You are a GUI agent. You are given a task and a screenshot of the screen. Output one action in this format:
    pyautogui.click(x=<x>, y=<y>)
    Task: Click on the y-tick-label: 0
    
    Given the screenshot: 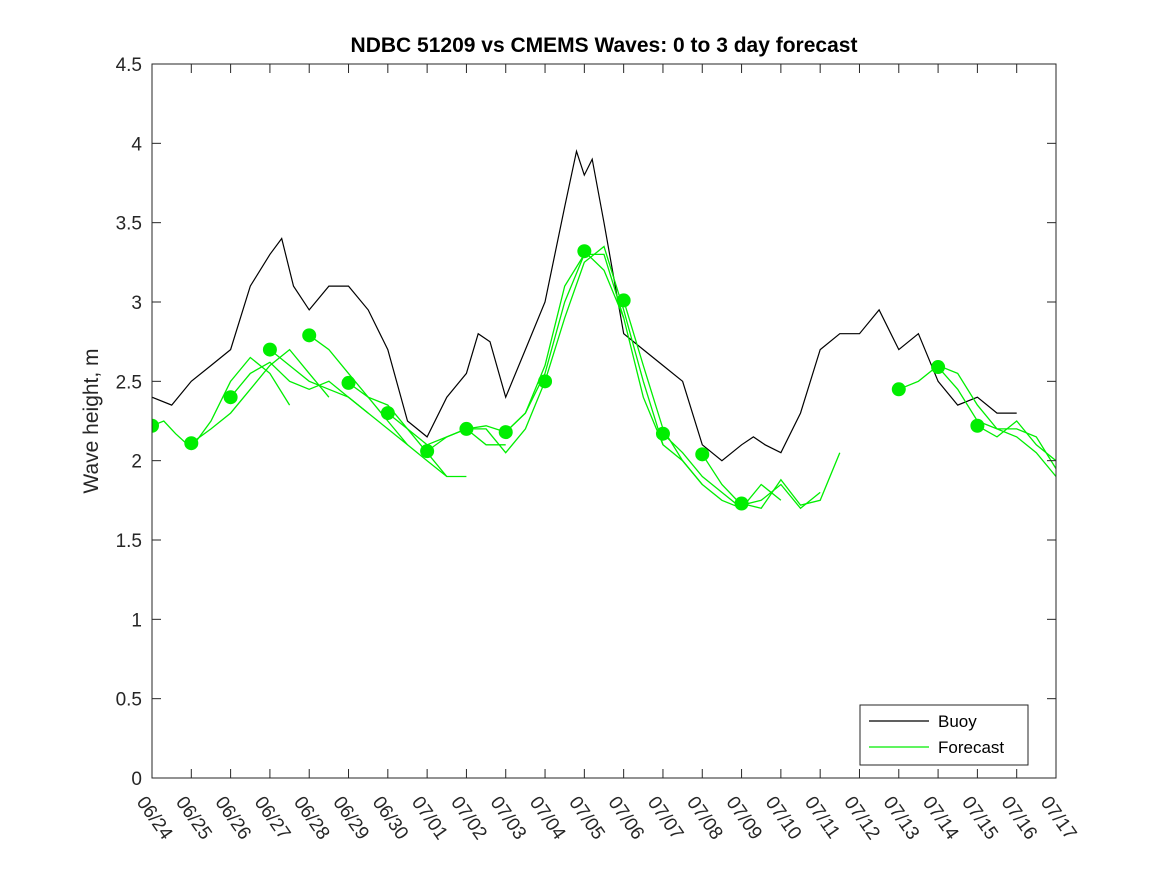 What is the action you would take?
    pyautogui.click(x=136, y=779)
    